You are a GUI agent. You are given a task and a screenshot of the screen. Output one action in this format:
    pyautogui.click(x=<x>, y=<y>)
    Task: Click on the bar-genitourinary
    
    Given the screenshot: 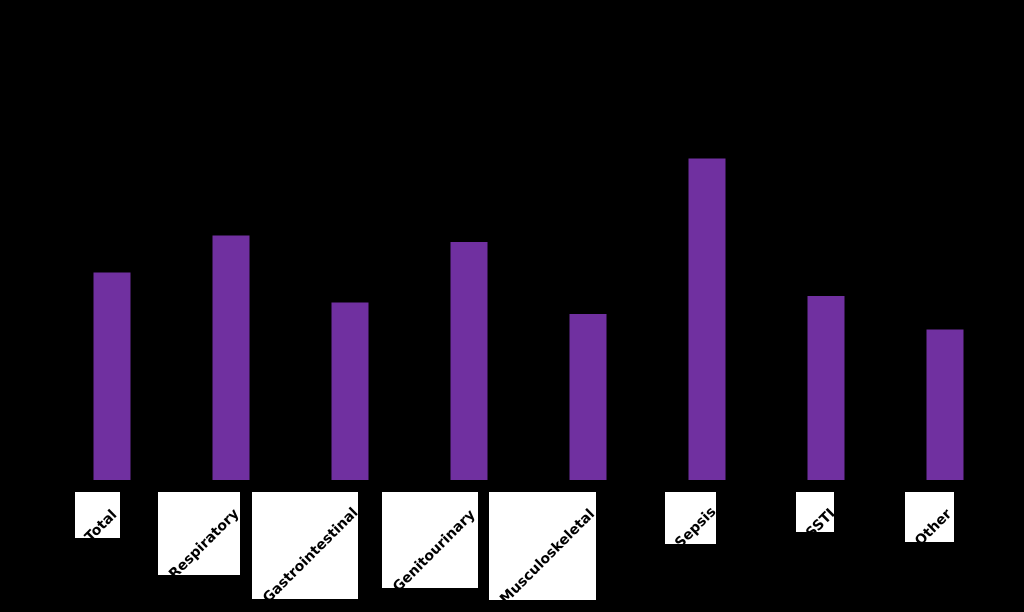 What is the action you would take?
    pyautogui.click(x=469, y=361)
    